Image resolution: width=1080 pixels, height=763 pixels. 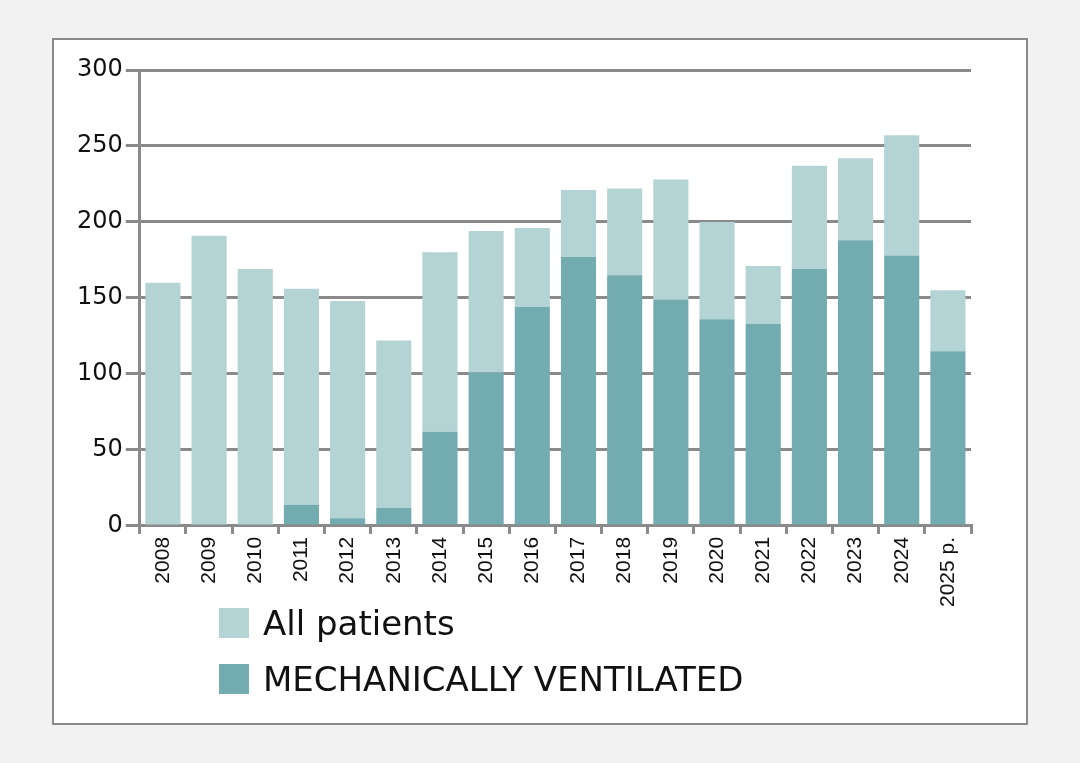 What do you see at coordinates (761, 560) in the screenshot?
I see `x-tick-label: 2021` at bounding box center [761, 560].